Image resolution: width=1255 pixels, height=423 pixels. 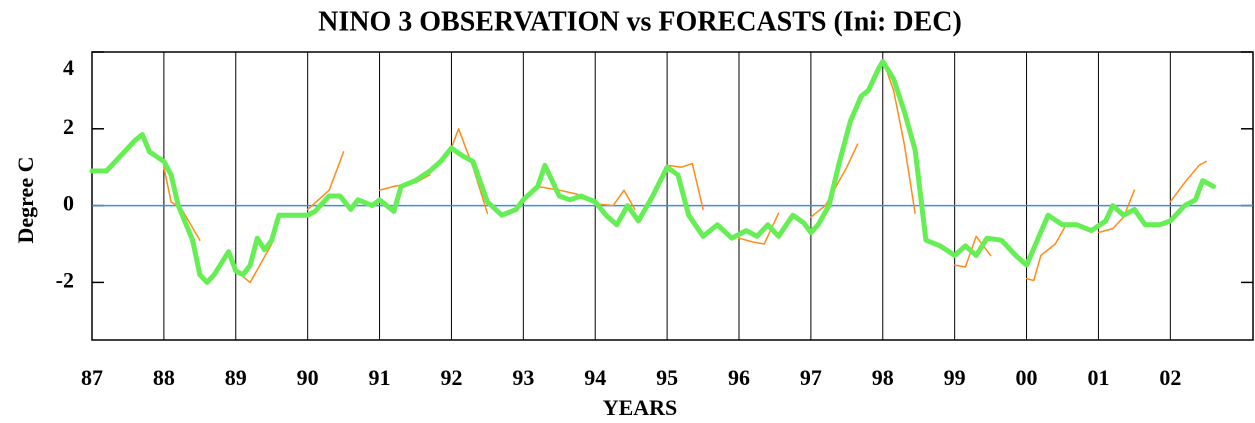 What do you see at coordinates (1170, 377) in the screenshot?
I see `x-tick-label: 02` at bounding box center [1170, 377].